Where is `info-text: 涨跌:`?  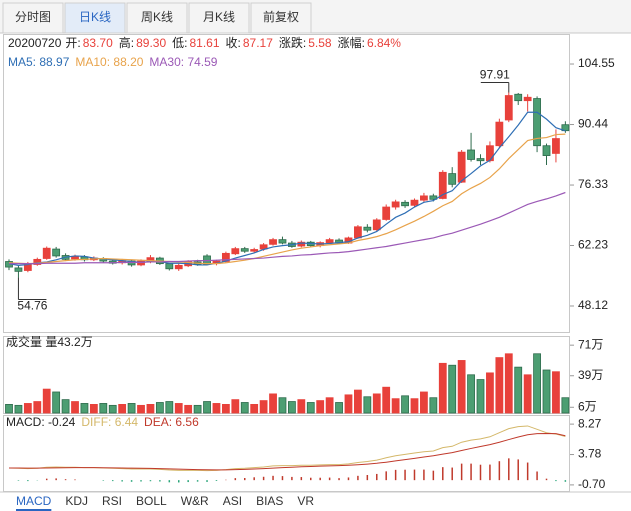
info-text: 涨跌: is located at coordinates (292, 42).